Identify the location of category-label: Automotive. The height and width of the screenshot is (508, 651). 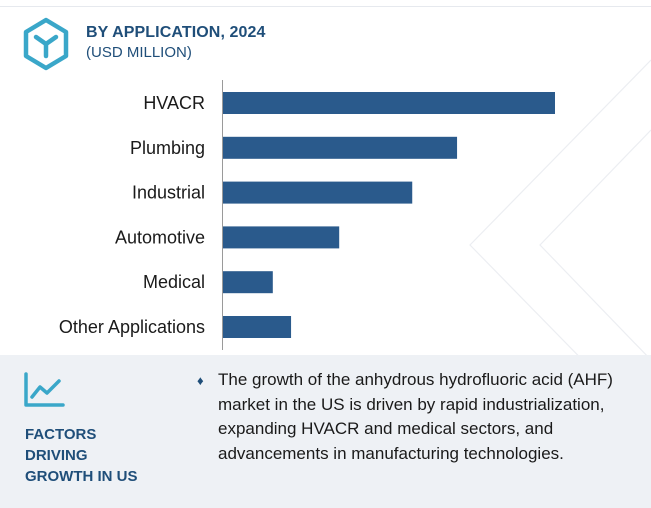
(160, 237).